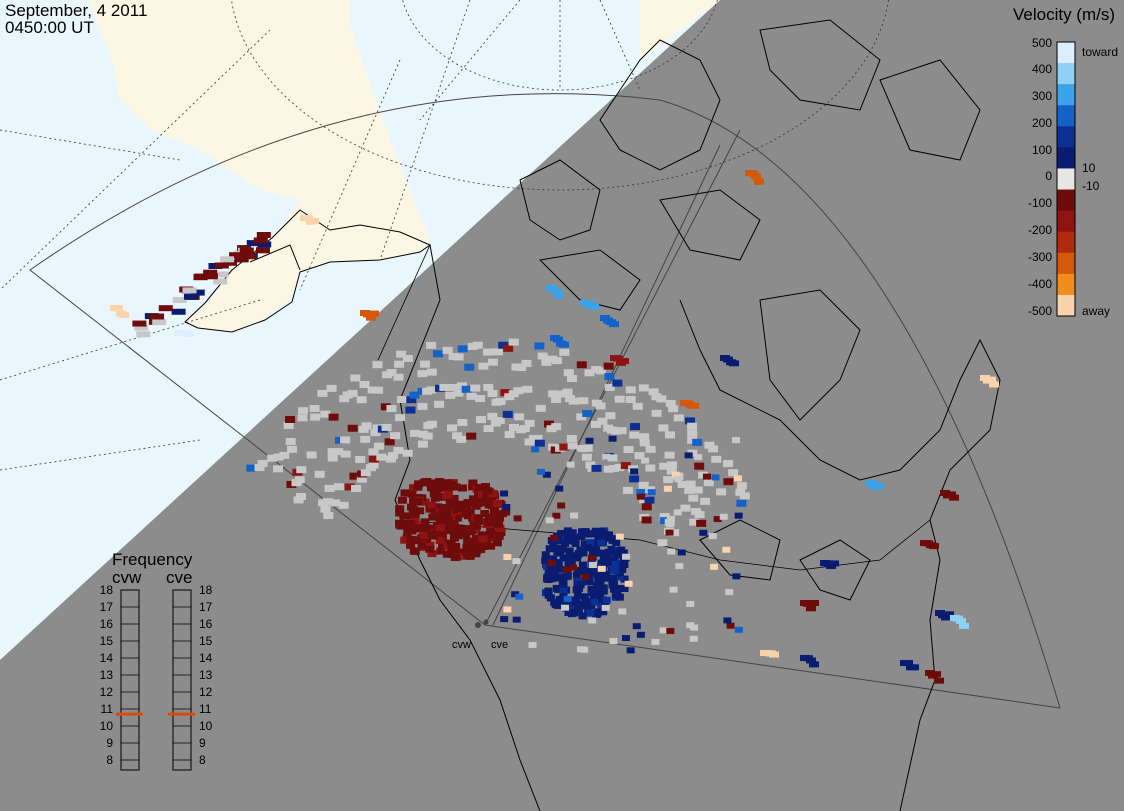  Describe the element at coordinates (152, 559) in the screenshot. I see `frequency-title: Frequency` at that location.